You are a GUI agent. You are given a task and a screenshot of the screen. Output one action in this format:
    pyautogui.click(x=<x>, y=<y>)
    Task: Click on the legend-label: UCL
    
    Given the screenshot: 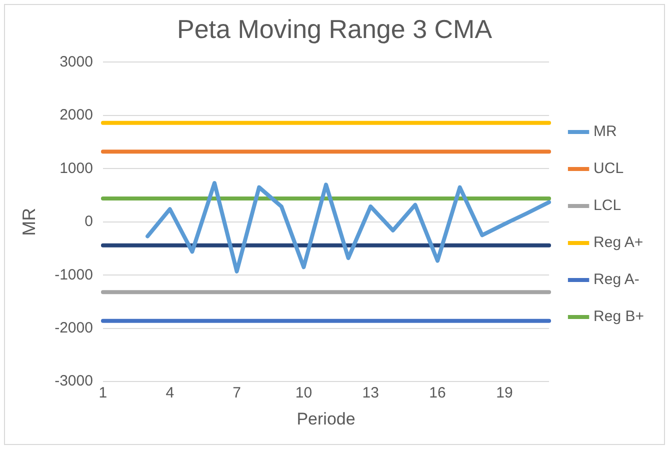 What is the action you would take?
    pyautogui.click(x=609, y=169)
    